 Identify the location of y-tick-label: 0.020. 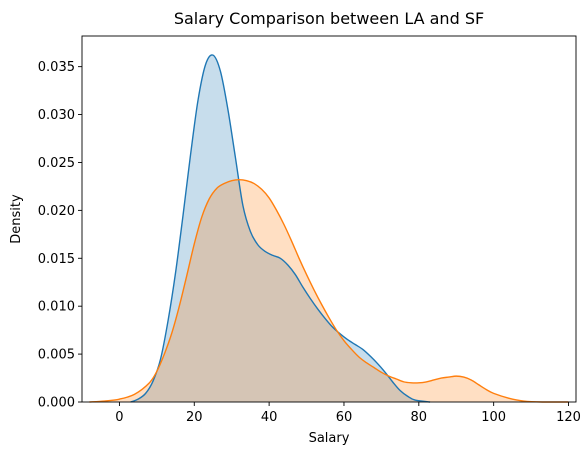
(56, 211).